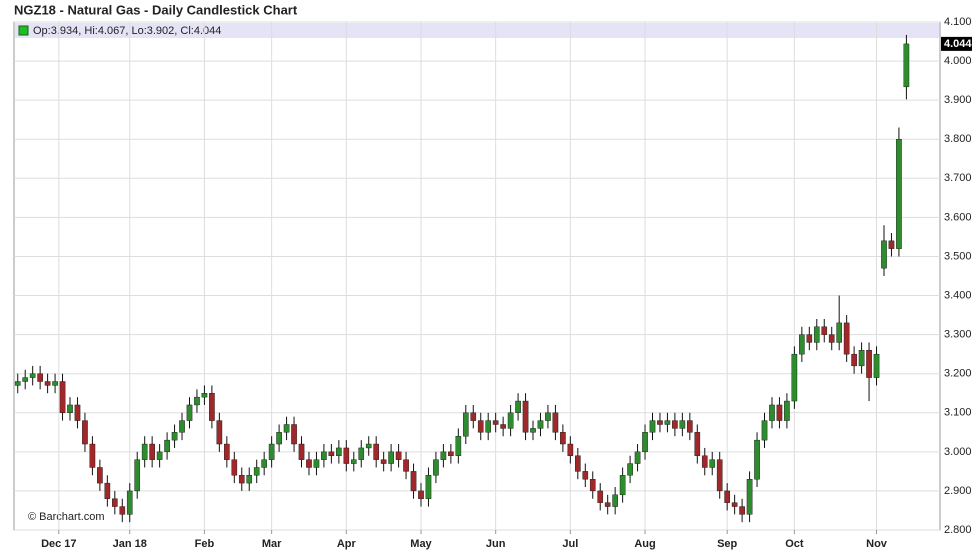 Image resolution: width=972 pixels, height=560 pixels. I want to click on y-tick-label: 3.000, so click(958, 452).